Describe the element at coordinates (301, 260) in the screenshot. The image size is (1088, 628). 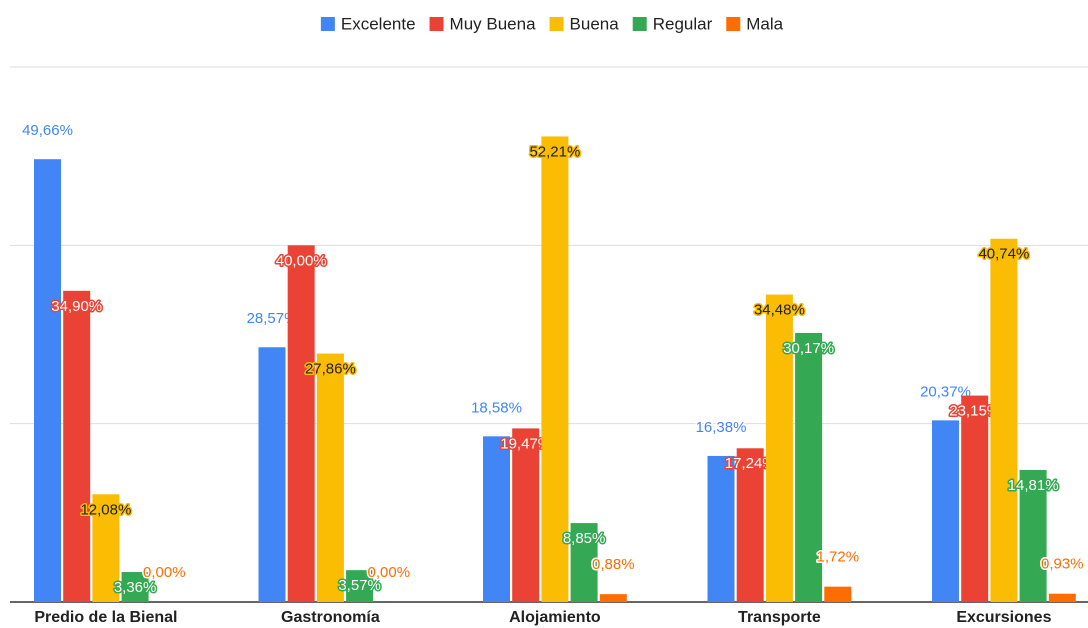
I see `value-label: 40,00%` at that location.